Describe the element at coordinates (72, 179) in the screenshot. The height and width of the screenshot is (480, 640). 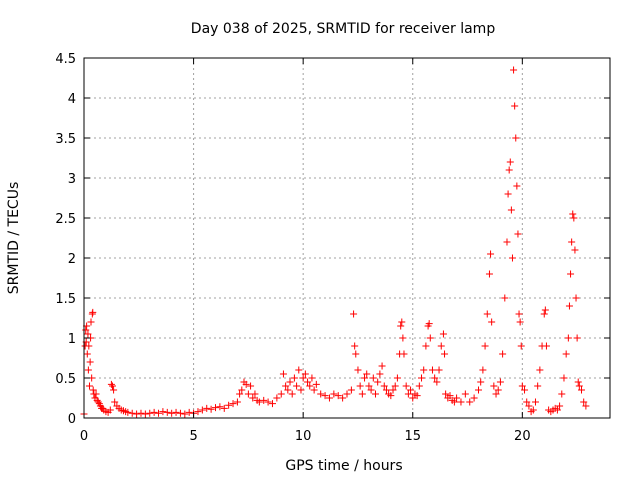
I see `y-tick-label: 3` at that location.